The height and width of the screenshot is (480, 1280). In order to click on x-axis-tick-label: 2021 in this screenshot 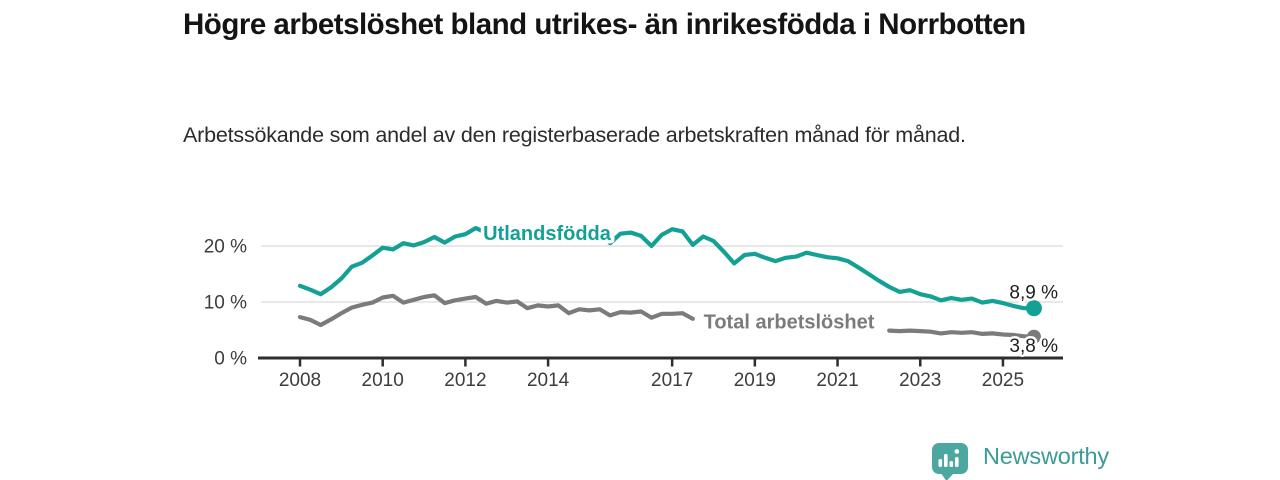, I will do `click(837, 380)`.